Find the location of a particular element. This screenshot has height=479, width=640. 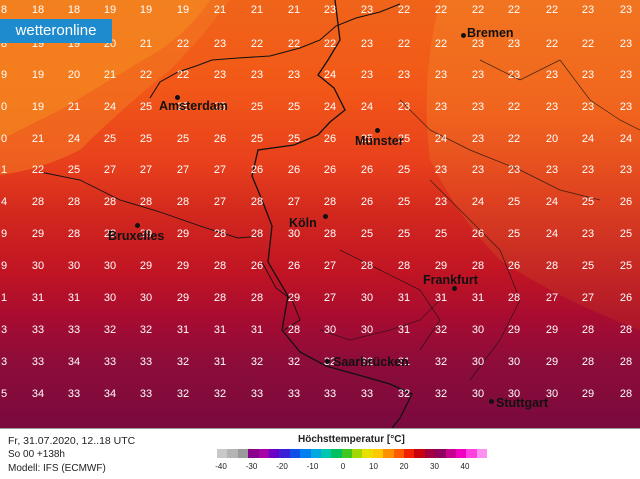

city-label: Frankfurt is located at coordinates (450, 280).